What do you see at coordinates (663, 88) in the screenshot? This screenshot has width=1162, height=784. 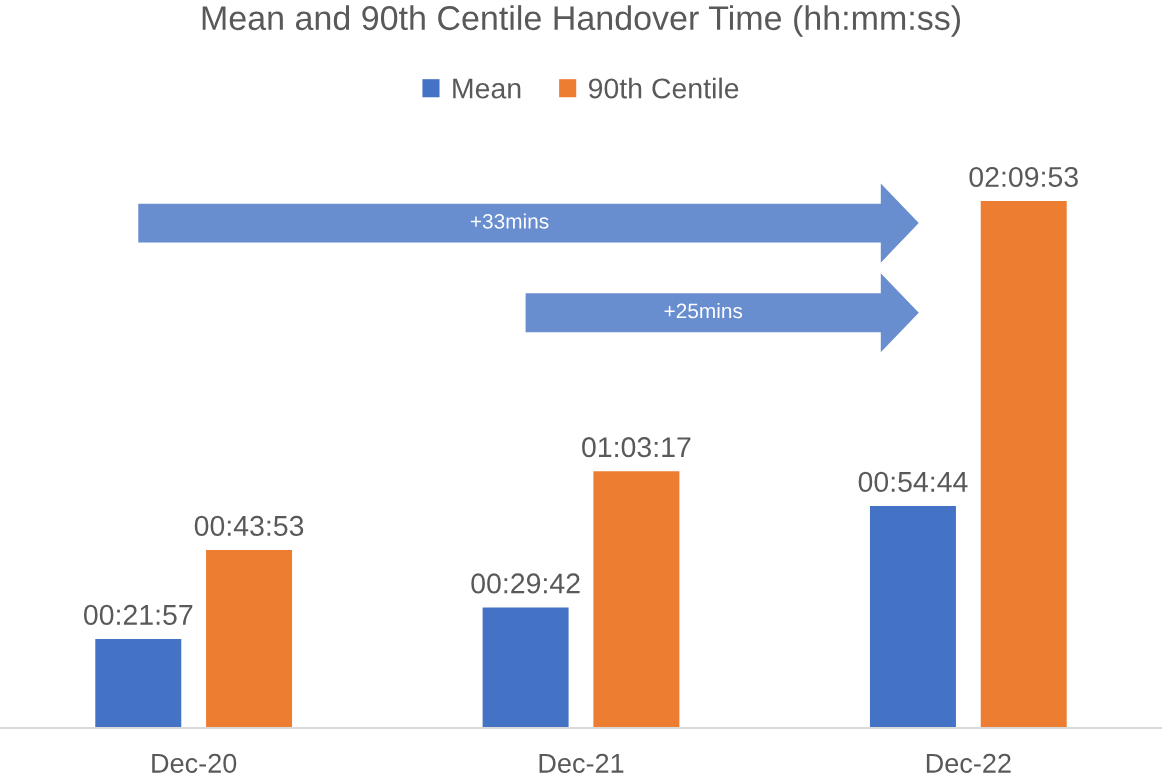 I see `legend-label: 90th Centile` at bounding box center [663, 88].